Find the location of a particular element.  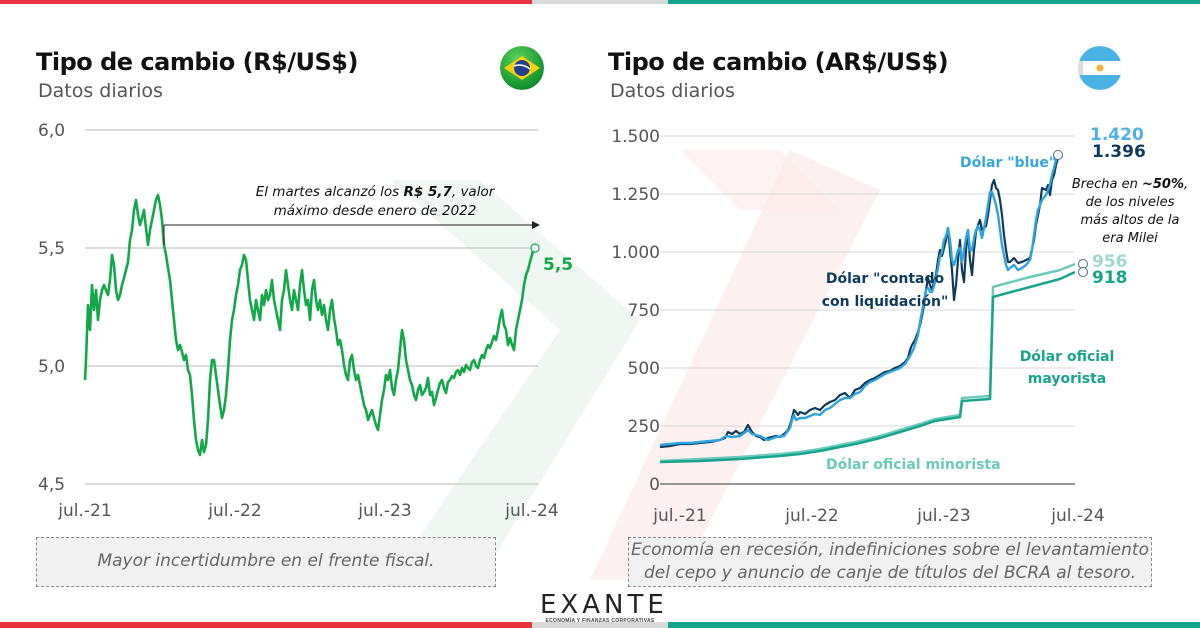

argentina-chart-subtitle: Datos diarios is located at coordinates (672, 91).